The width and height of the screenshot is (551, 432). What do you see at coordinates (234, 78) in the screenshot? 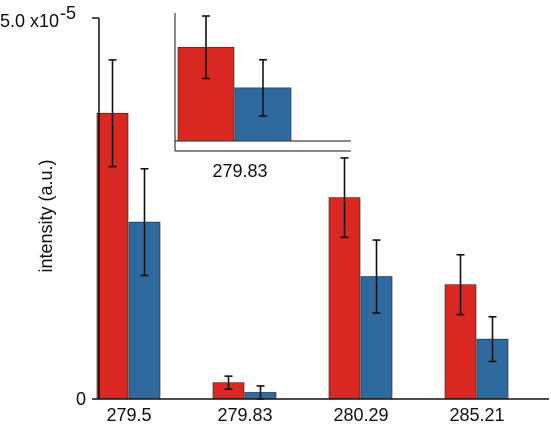
I see `inset-bars-group` at bounding box center [234, 78].